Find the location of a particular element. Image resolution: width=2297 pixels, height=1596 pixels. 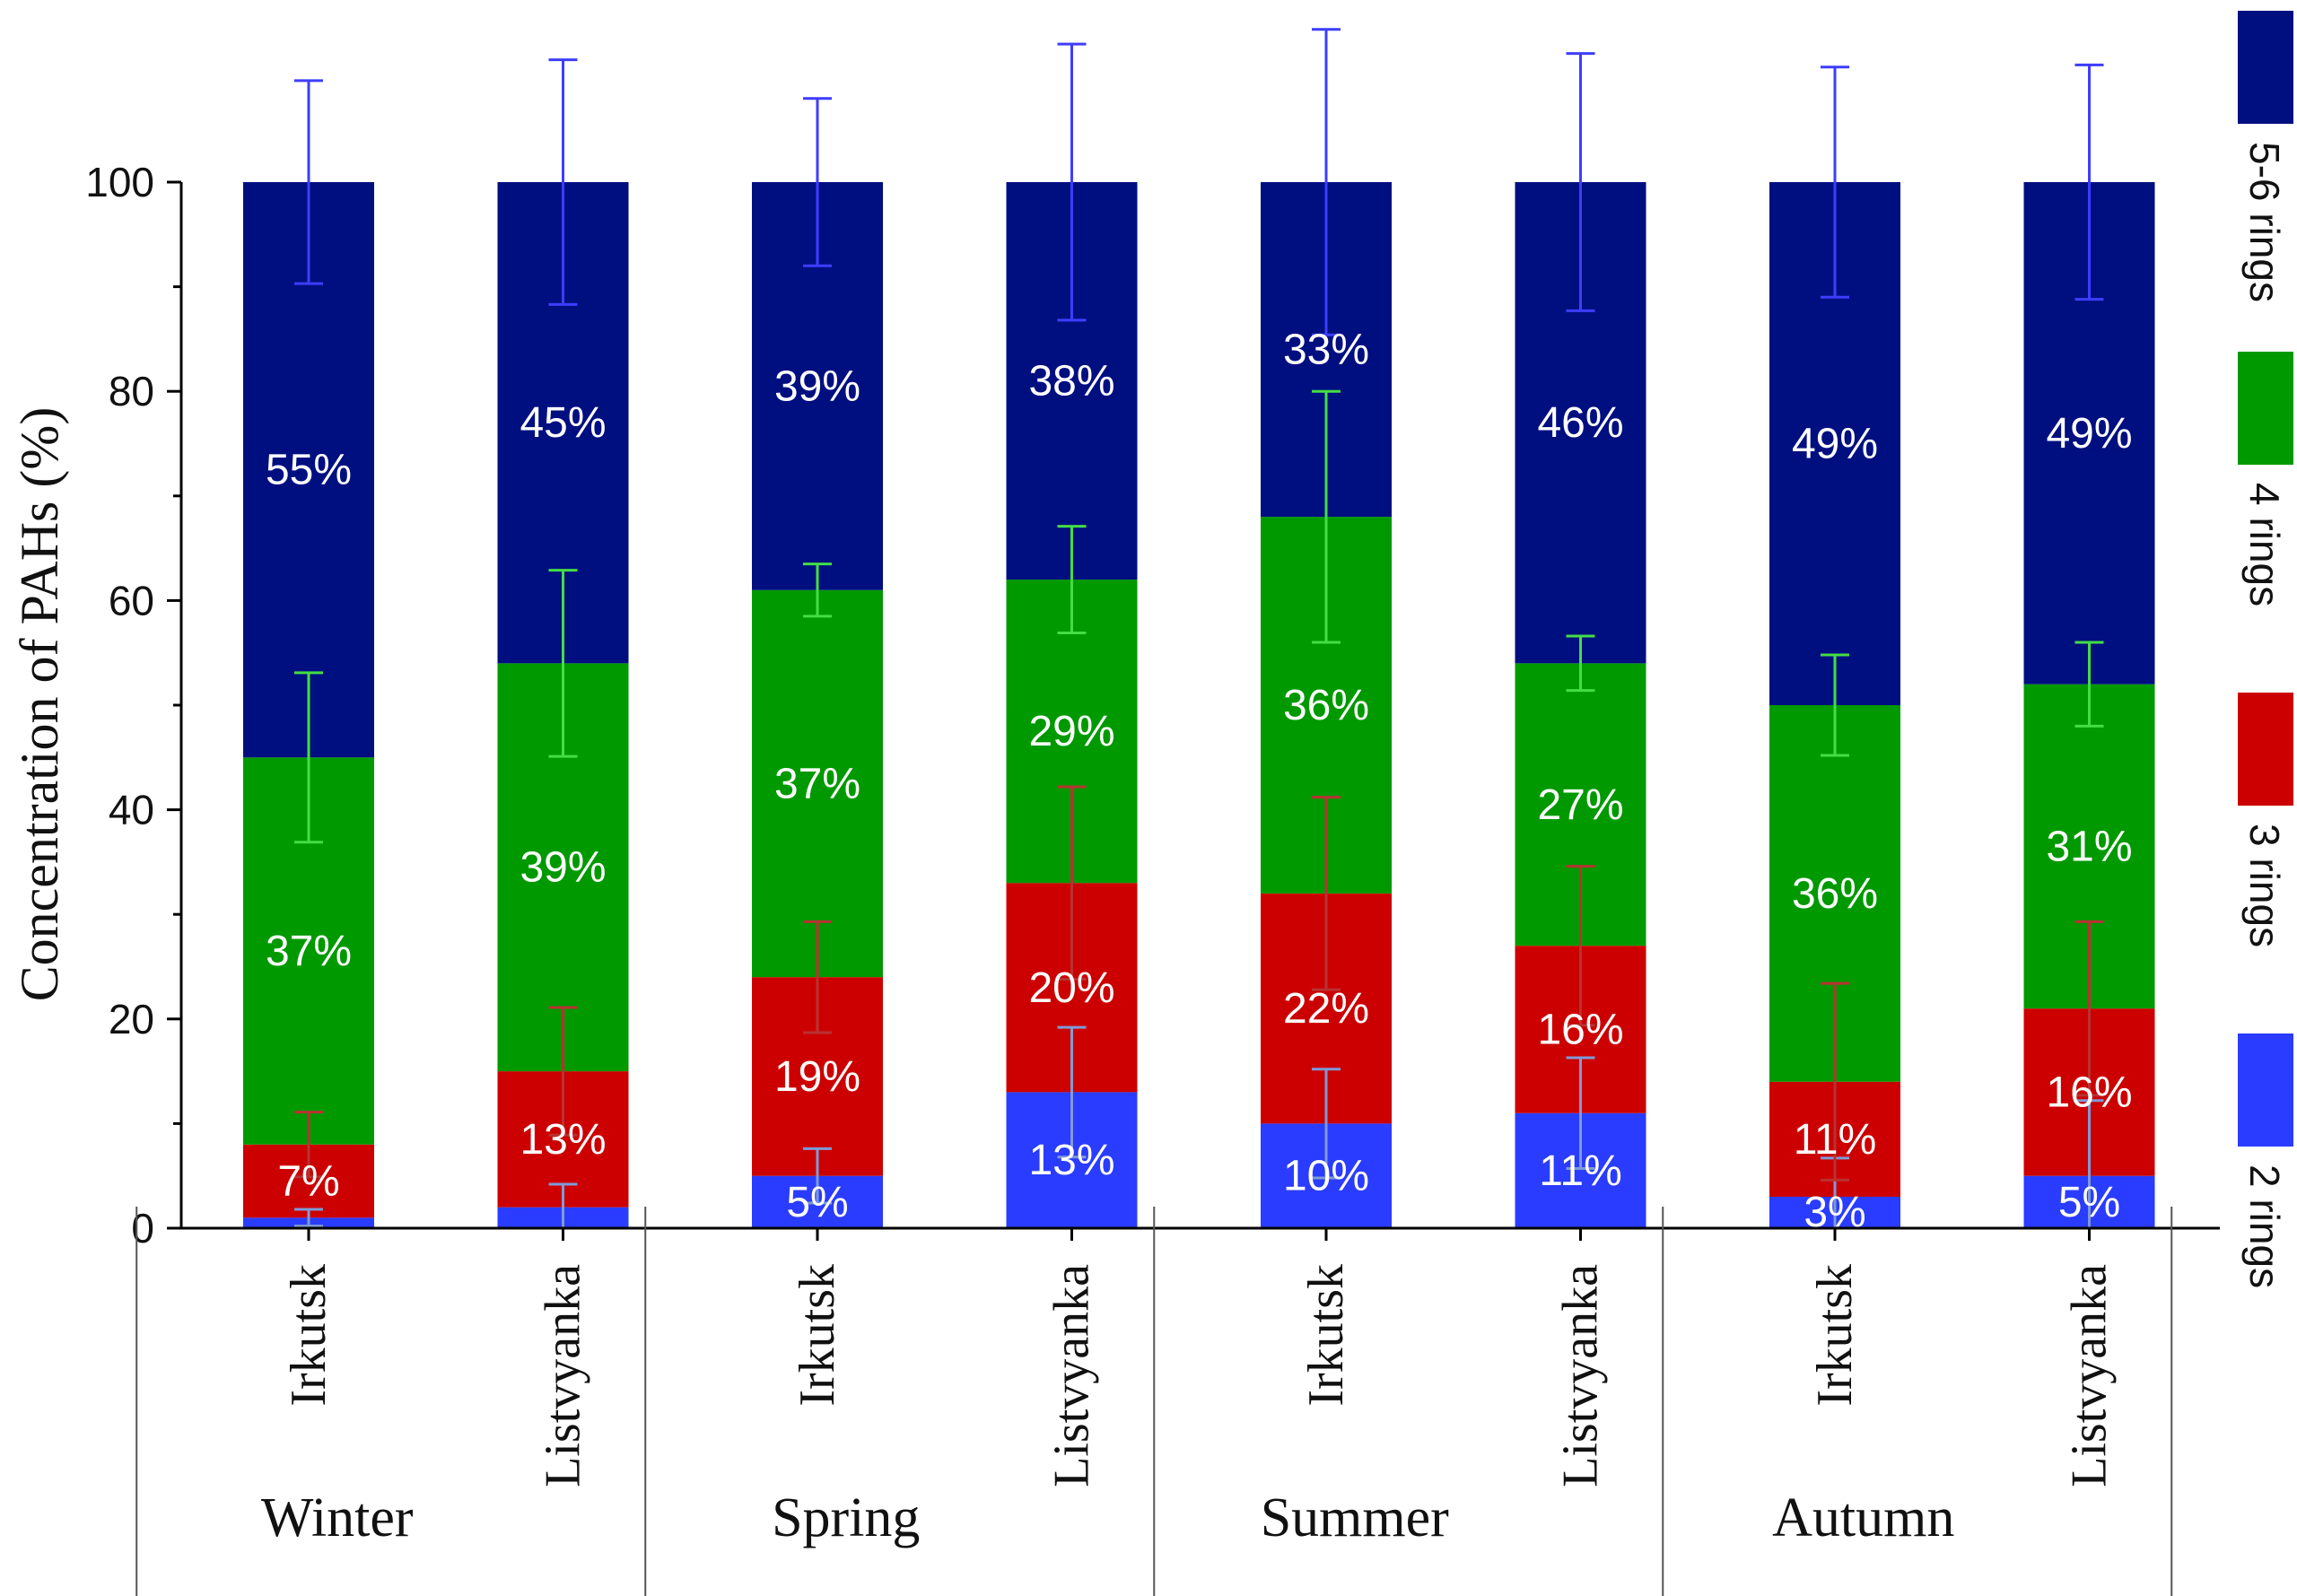

data-label: 29% is located at coordinates (1071, 731).